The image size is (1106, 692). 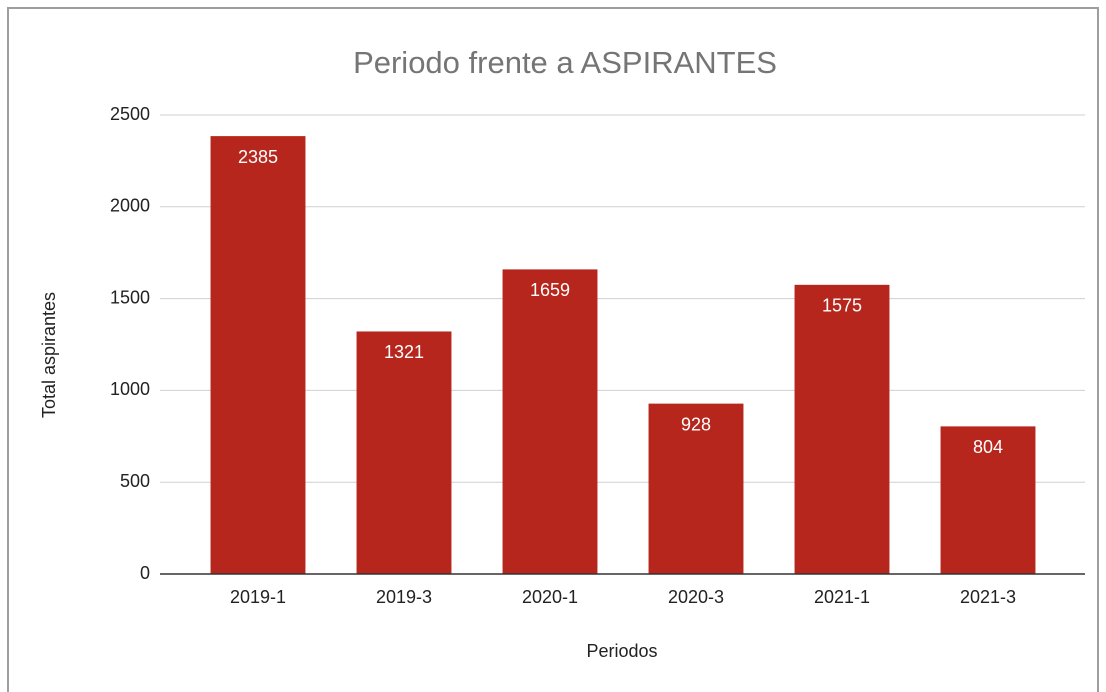 What do you see at coordinates (842, 597) in the screenshot?
I see `x-tick-label: 2021-1` at bounding box center [842, 597].